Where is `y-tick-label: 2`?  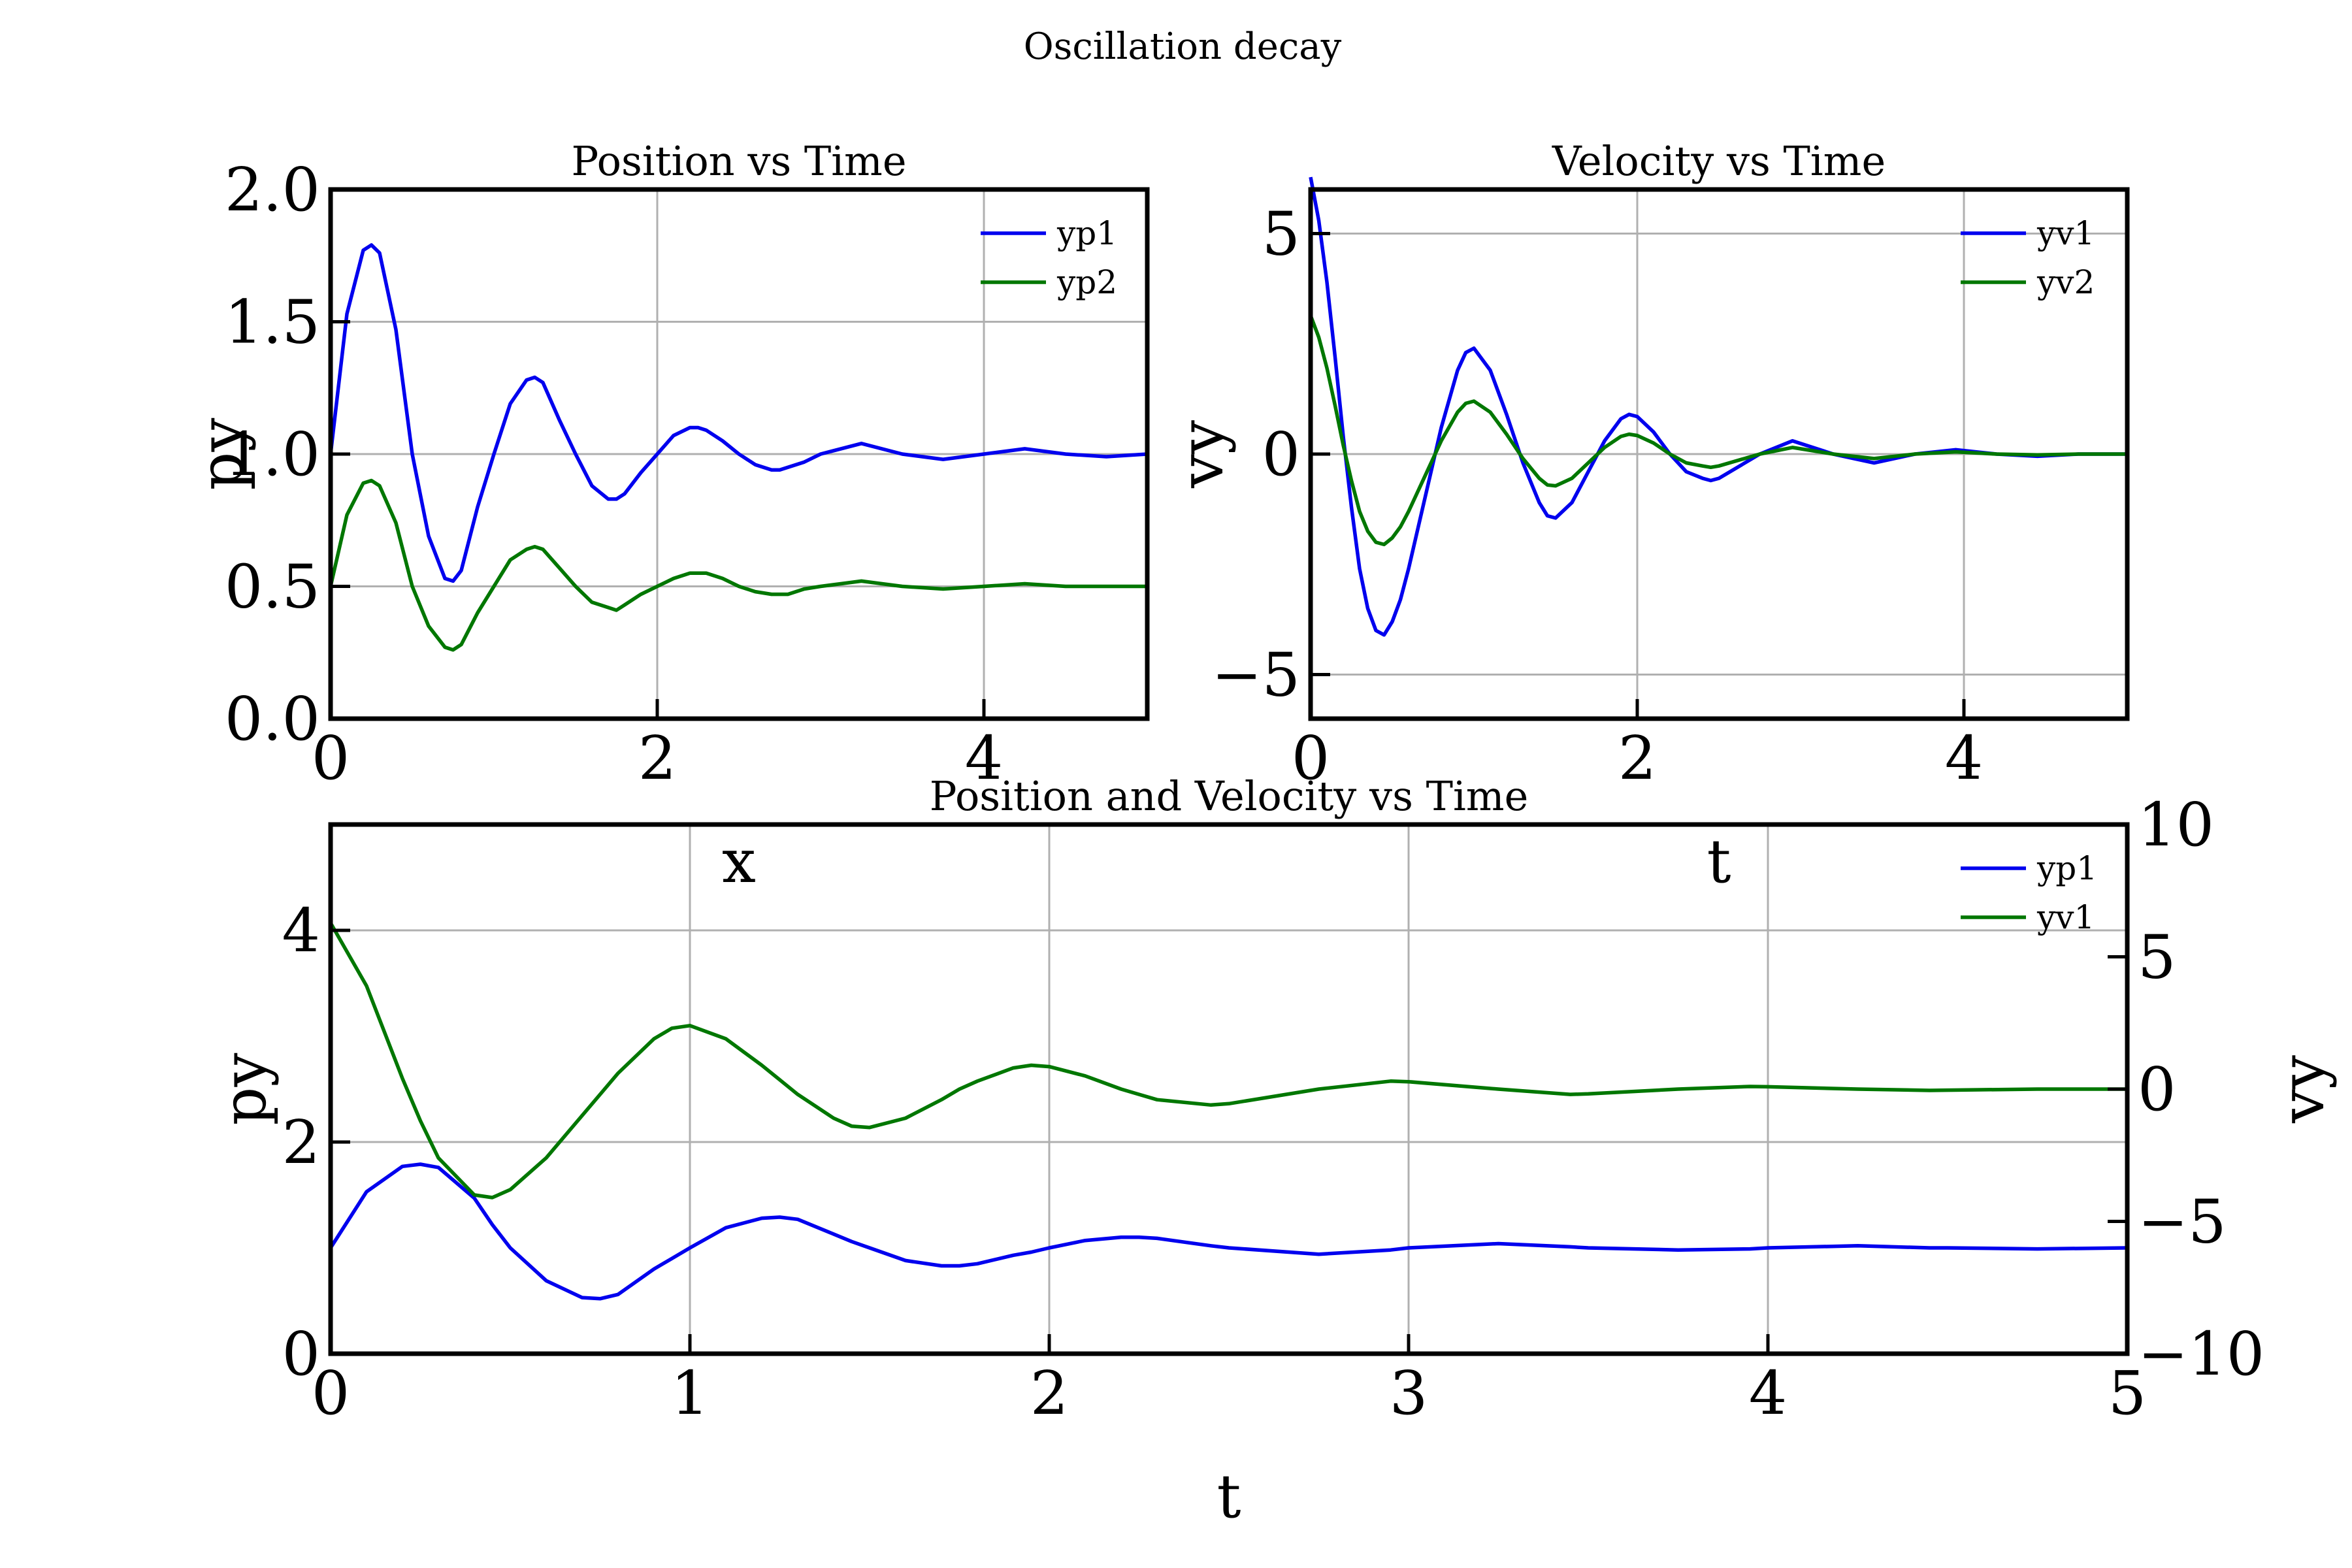
y-tick-label: 2 is located at coordinates (301, 1142).